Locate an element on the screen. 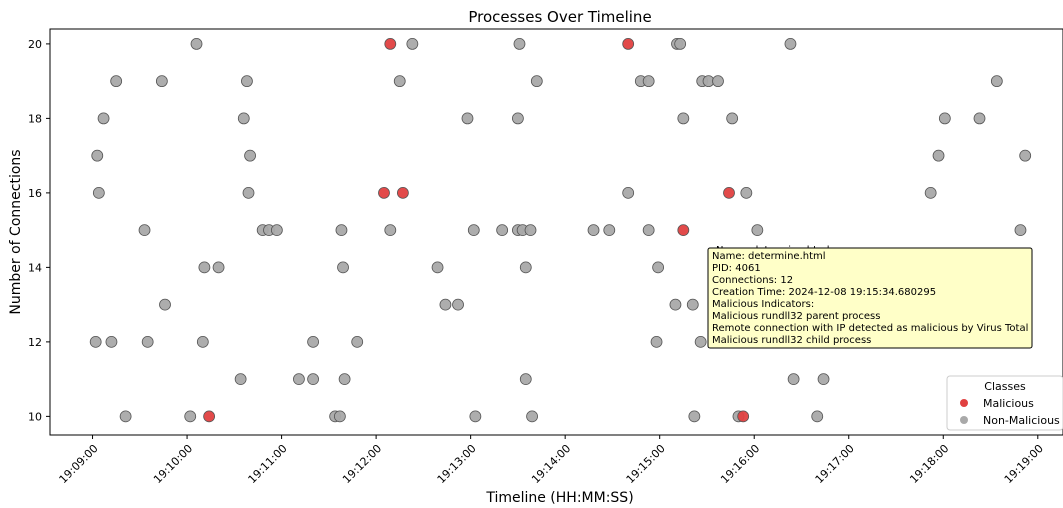 The width and height of the screenshot is (1063, 508). y-tick-label: 14 is located at coordinates (35, 267).